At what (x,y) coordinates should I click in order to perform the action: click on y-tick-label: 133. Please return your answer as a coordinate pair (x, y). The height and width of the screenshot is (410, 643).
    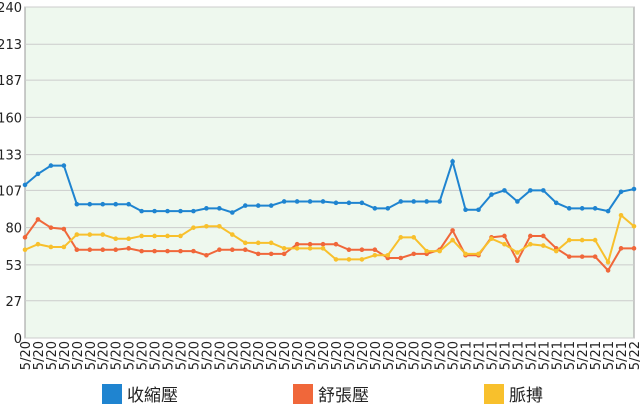
    Looking at the image, I should click on (11, 156).